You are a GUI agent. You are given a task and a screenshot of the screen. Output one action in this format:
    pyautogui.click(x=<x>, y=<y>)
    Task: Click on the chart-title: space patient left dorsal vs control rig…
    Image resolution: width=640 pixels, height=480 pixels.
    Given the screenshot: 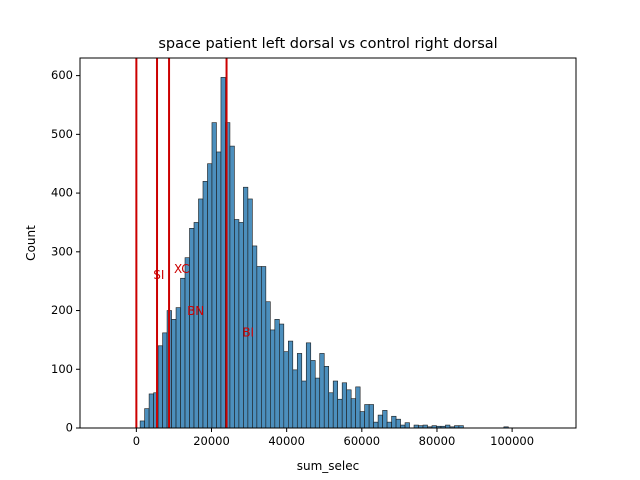 What is the action you would take?
    pyautogui.click(x=327, y=44)
    